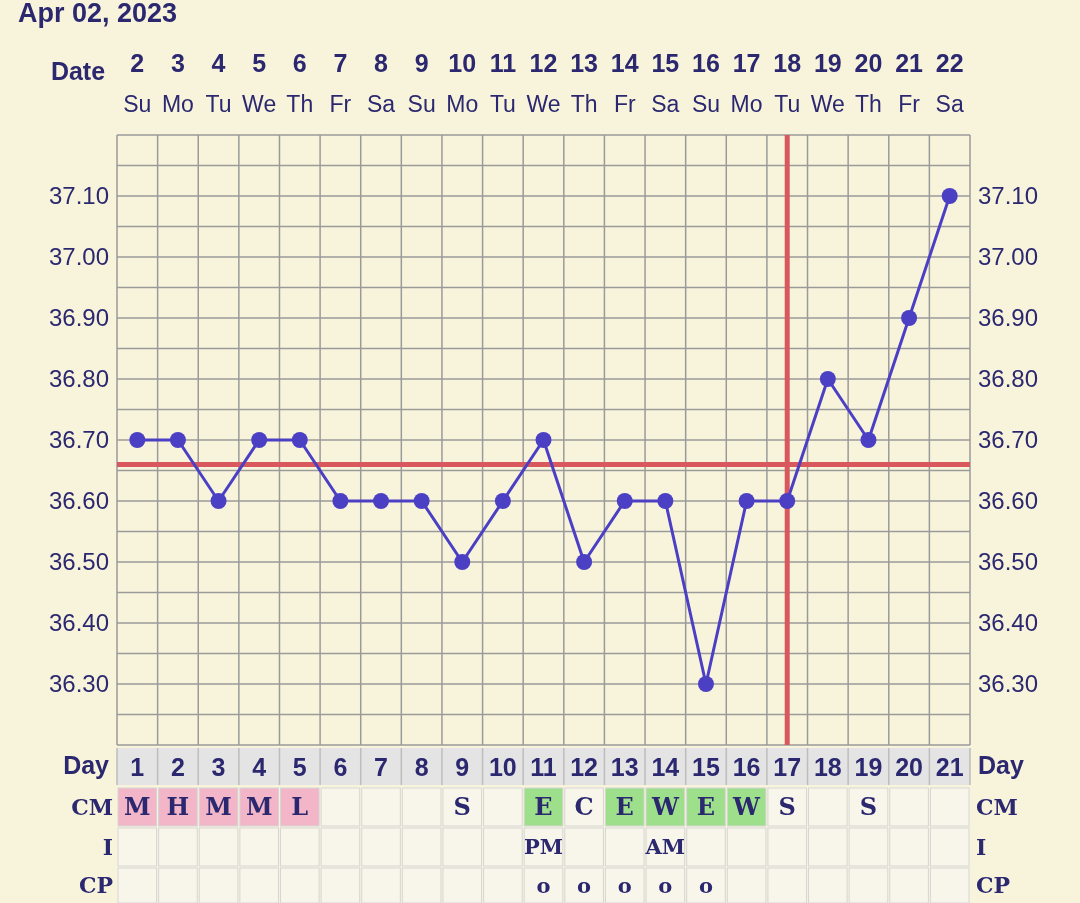  I want to click on y2-tick-label: 36.50, so click(1008, 562).